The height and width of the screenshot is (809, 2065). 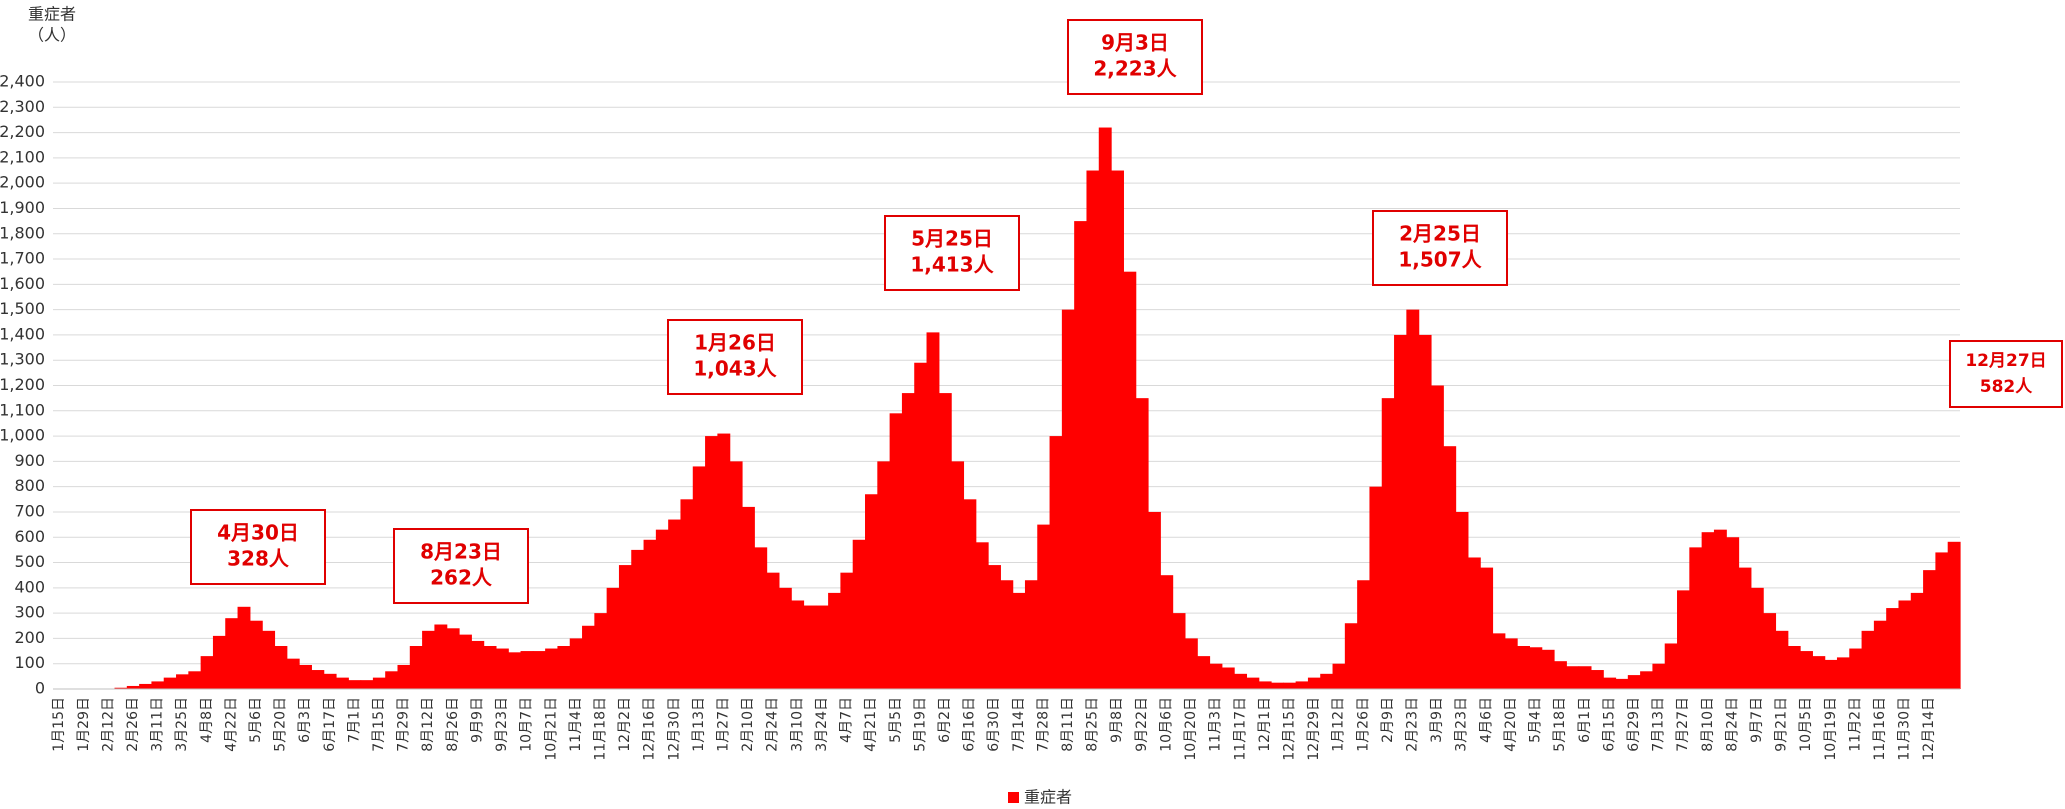 I want to click on x-tick-label: 12月16日, so click(x=650, y=729).